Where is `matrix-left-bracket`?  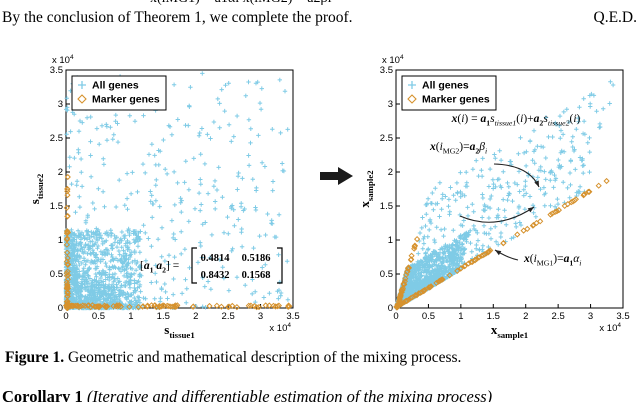 matrix-left-bracket is located at coordinates (194, 265).